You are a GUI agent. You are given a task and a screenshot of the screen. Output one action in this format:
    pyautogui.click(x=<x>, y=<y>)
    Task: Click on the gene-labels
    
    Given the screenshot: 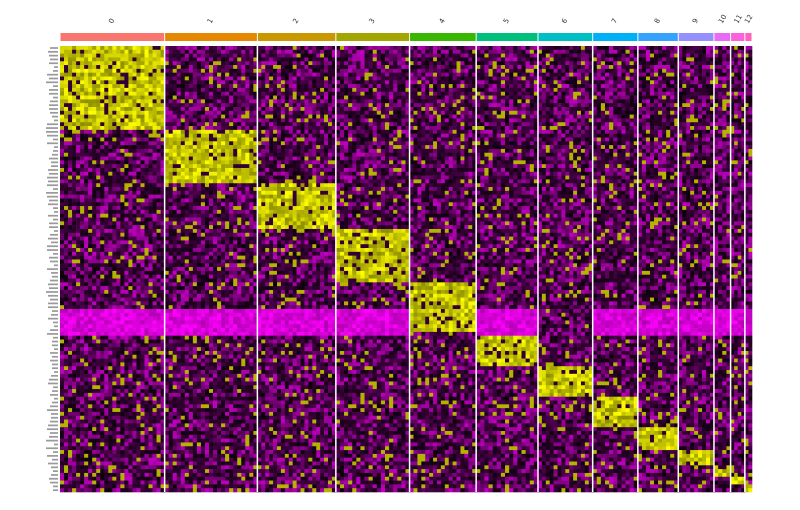 What is the action you would take?
    pyautogui.click(x=52, y=269)
    